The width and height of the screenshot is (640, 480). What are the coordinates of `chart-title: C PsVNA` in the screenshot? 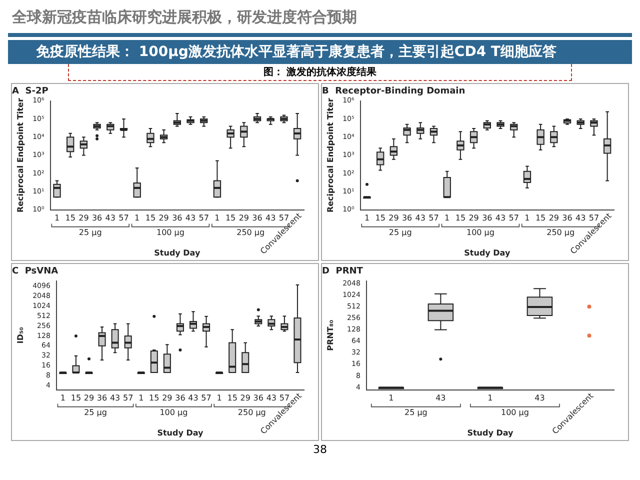 It's located at (35, 271).